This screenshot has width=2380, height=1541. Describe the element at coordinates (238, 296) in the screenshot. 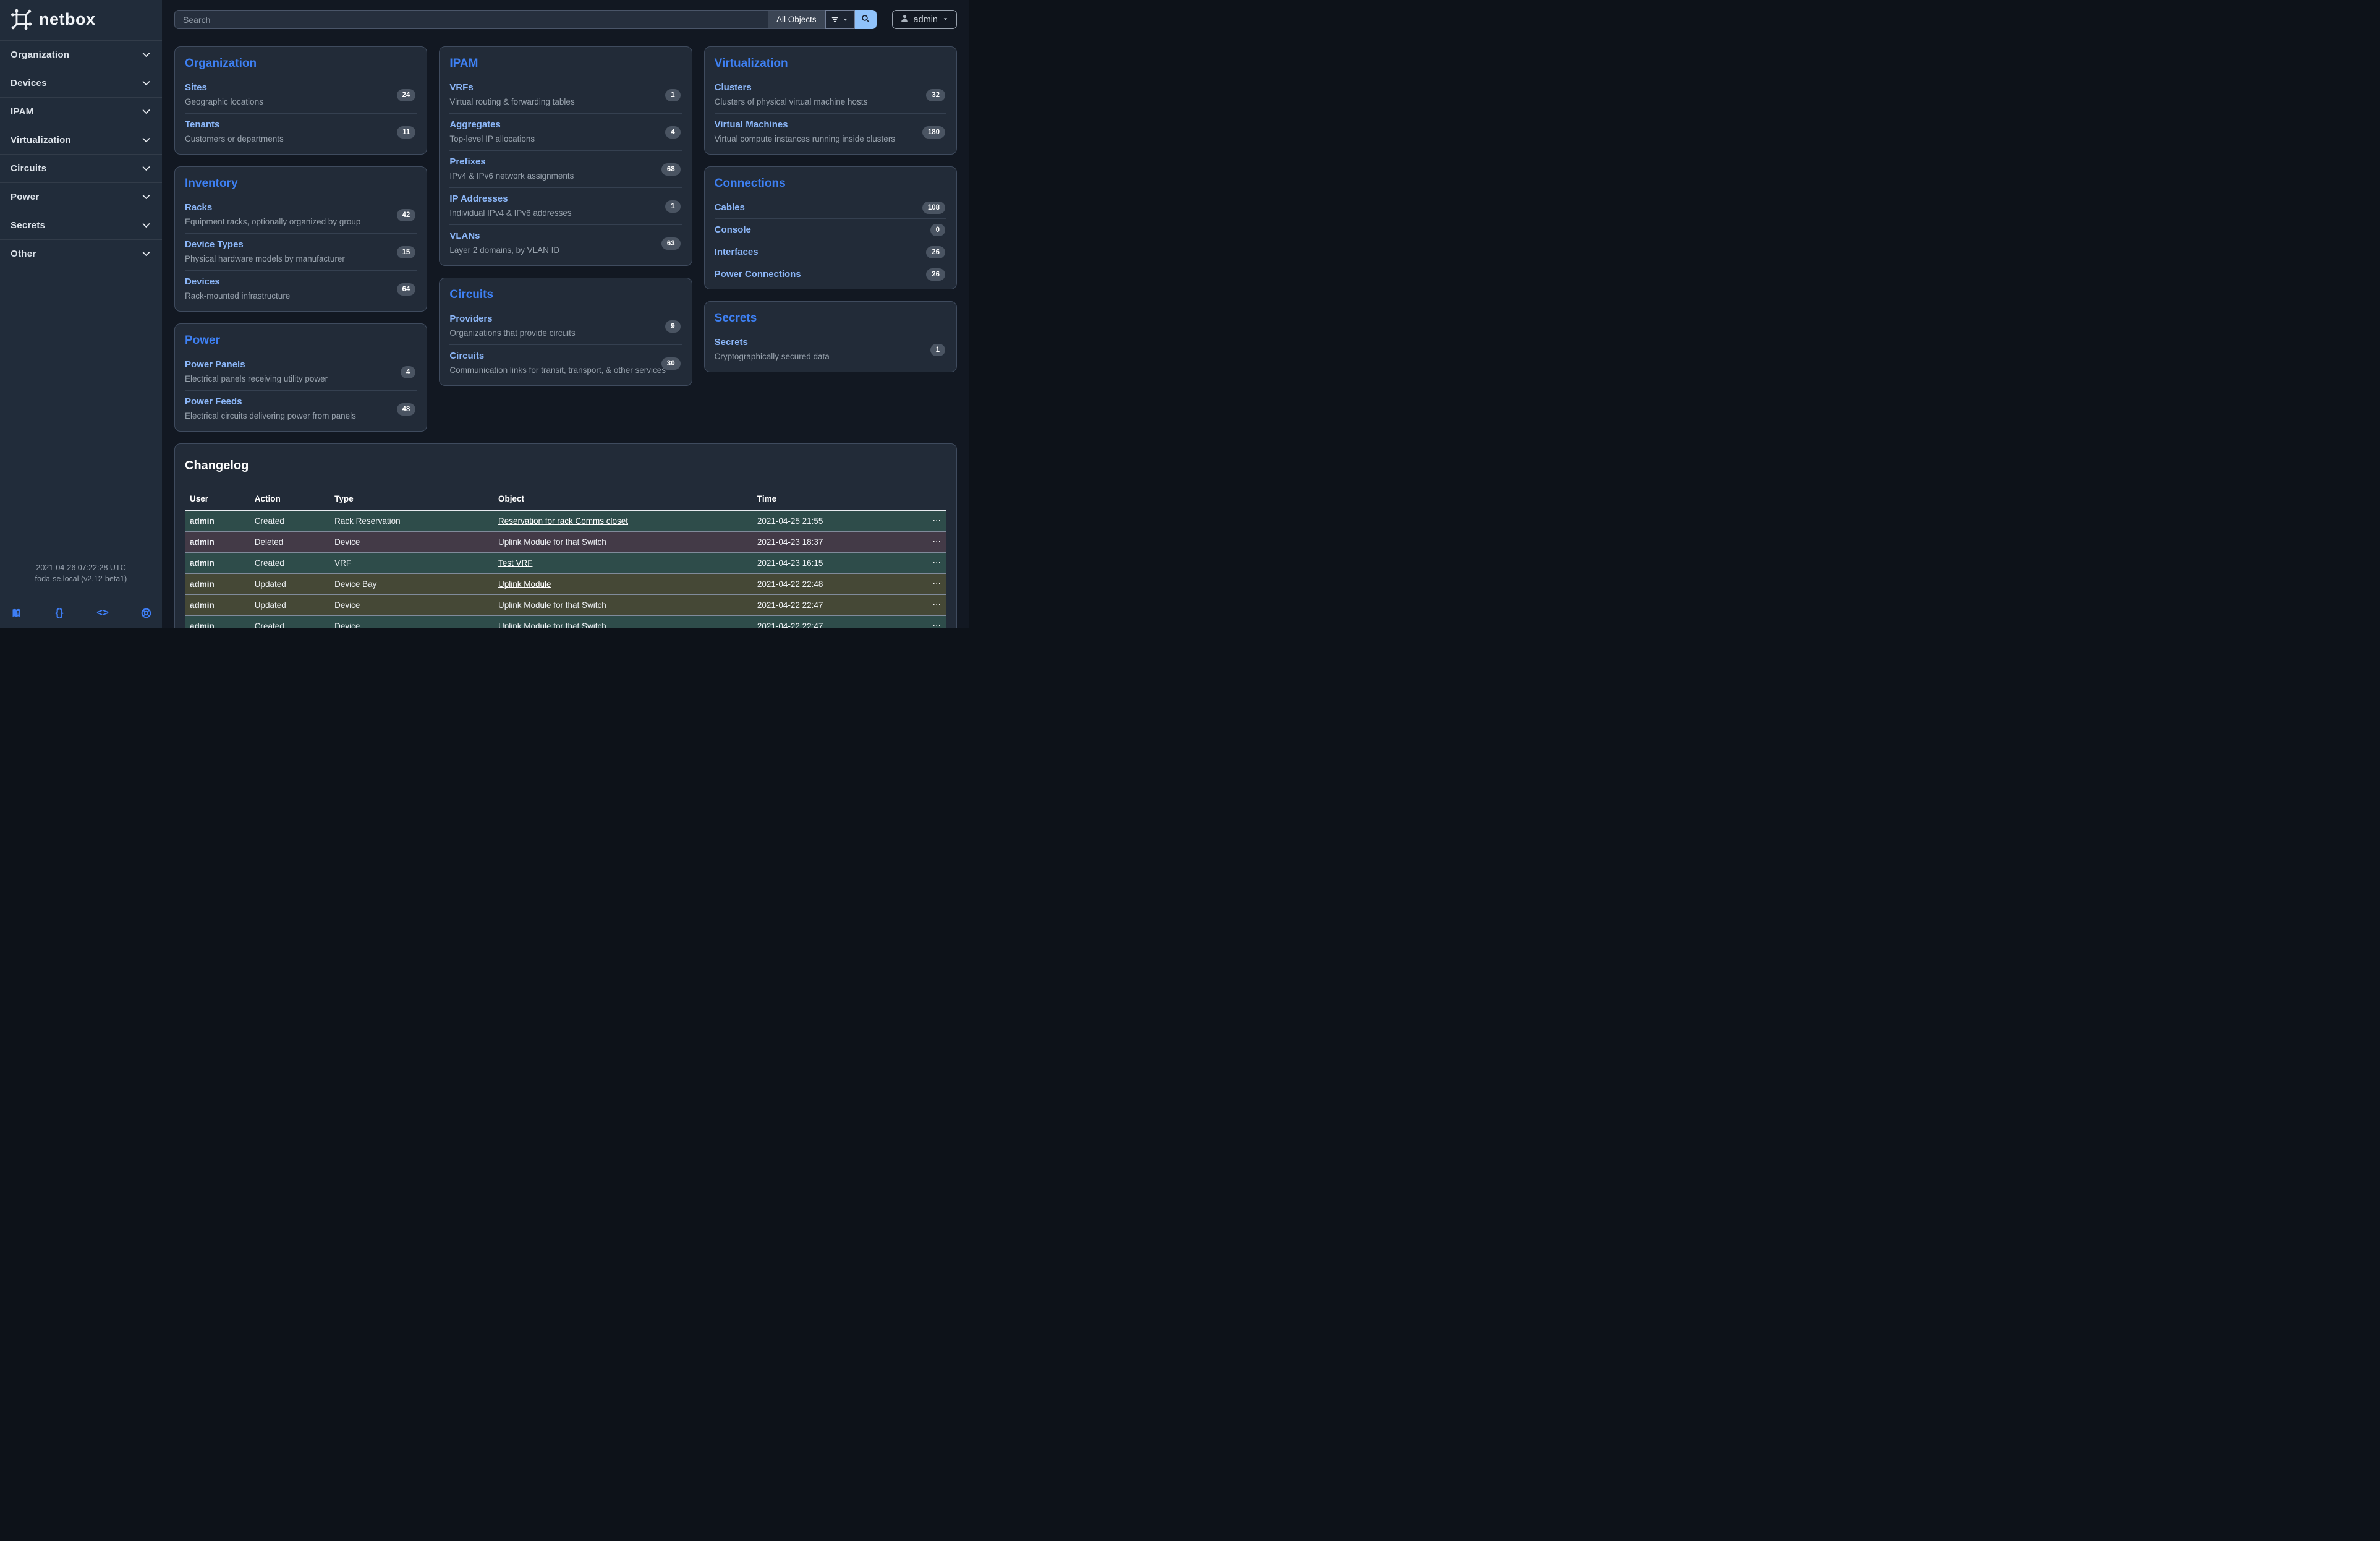

I see `item-description: Rack-mounted infrastructure` at that location.